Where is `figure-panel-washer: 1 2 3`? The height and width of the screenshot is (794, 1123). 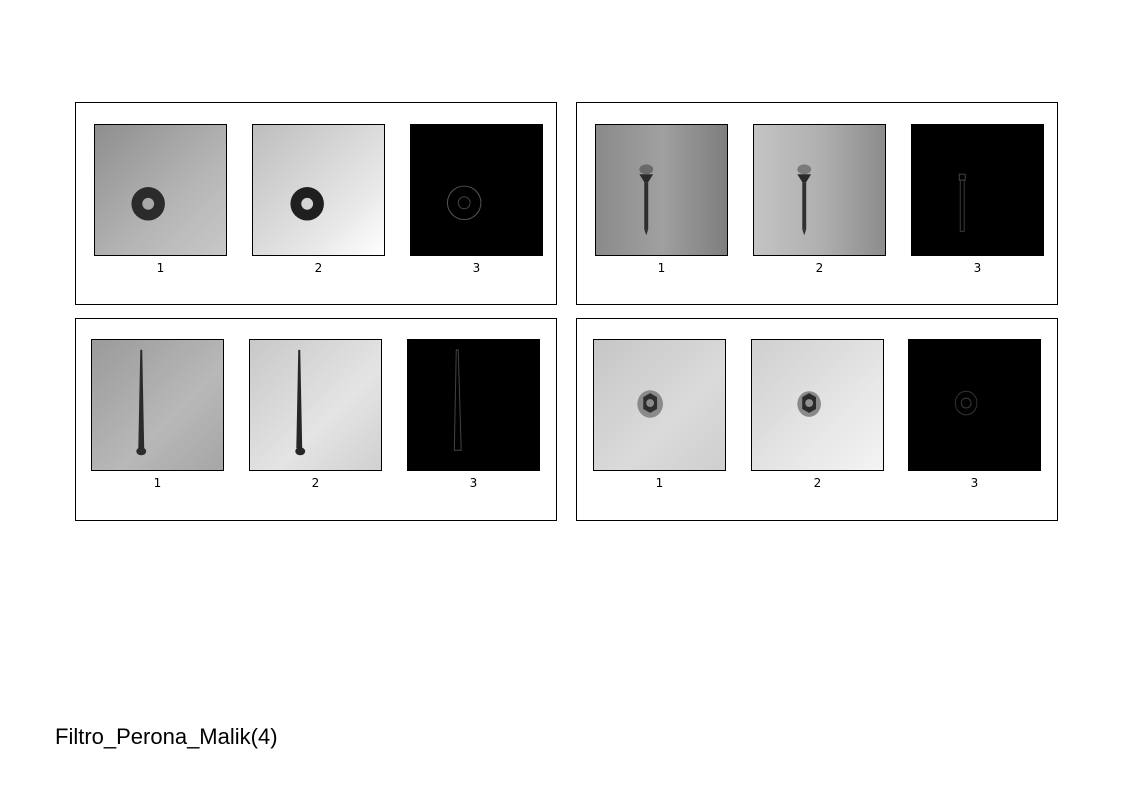
figure-panel-washer: 1 2 3 is located at coordinates (316, 203).